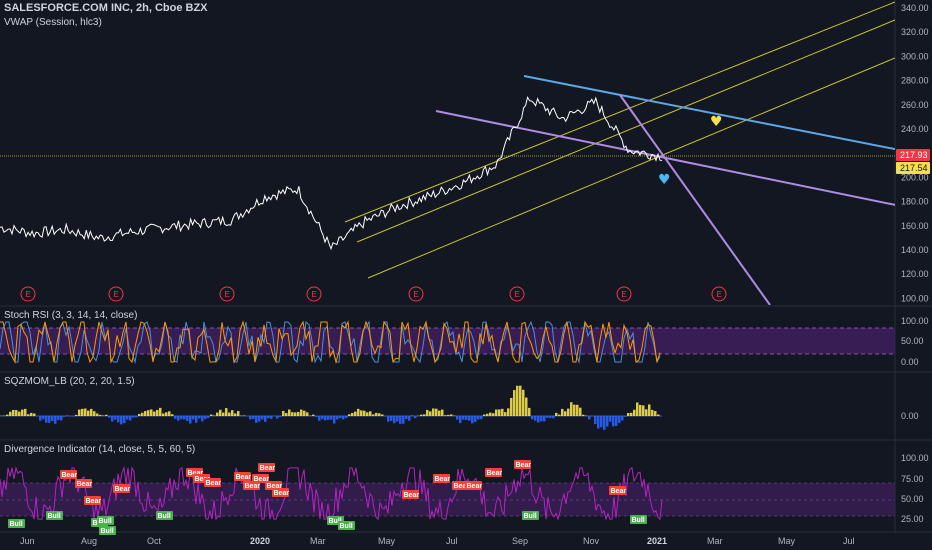 The image size is (932, 550). Describe the element at coordinates (915, 202) in the screenshot. I see `price-axis-label: 180.00` at that location.